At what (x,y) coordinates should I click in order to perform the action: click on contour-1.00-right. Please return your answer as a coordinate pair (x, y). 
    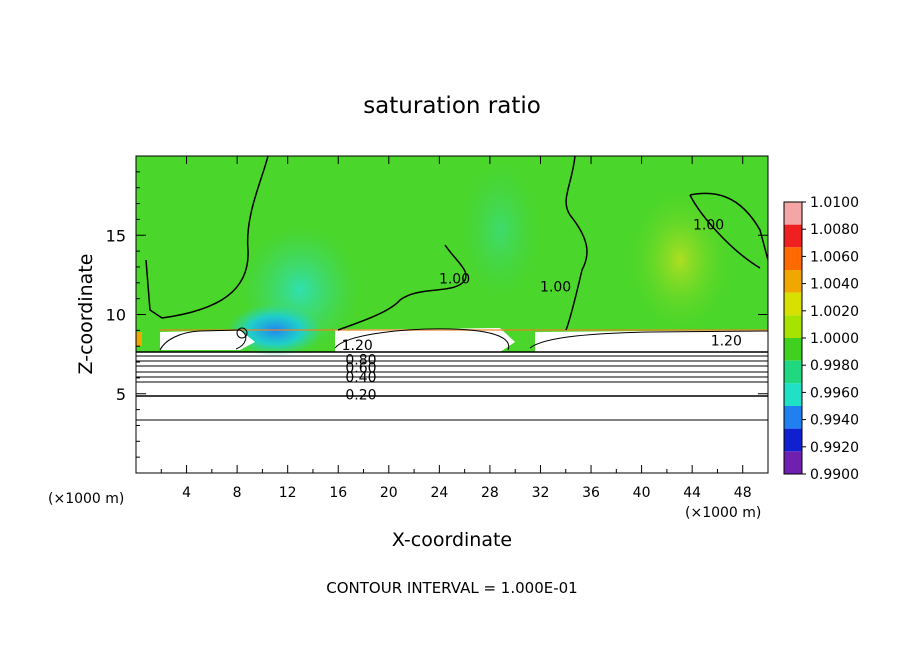
    Looking at the image, I should click on (728, 230).